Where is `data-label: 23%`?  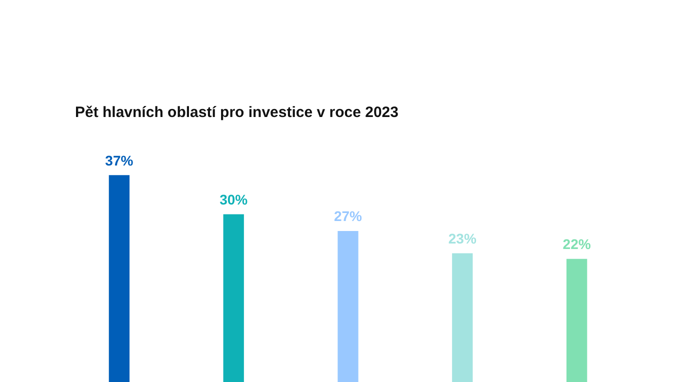
data-label: 23% is located at coordinates (462, 238).